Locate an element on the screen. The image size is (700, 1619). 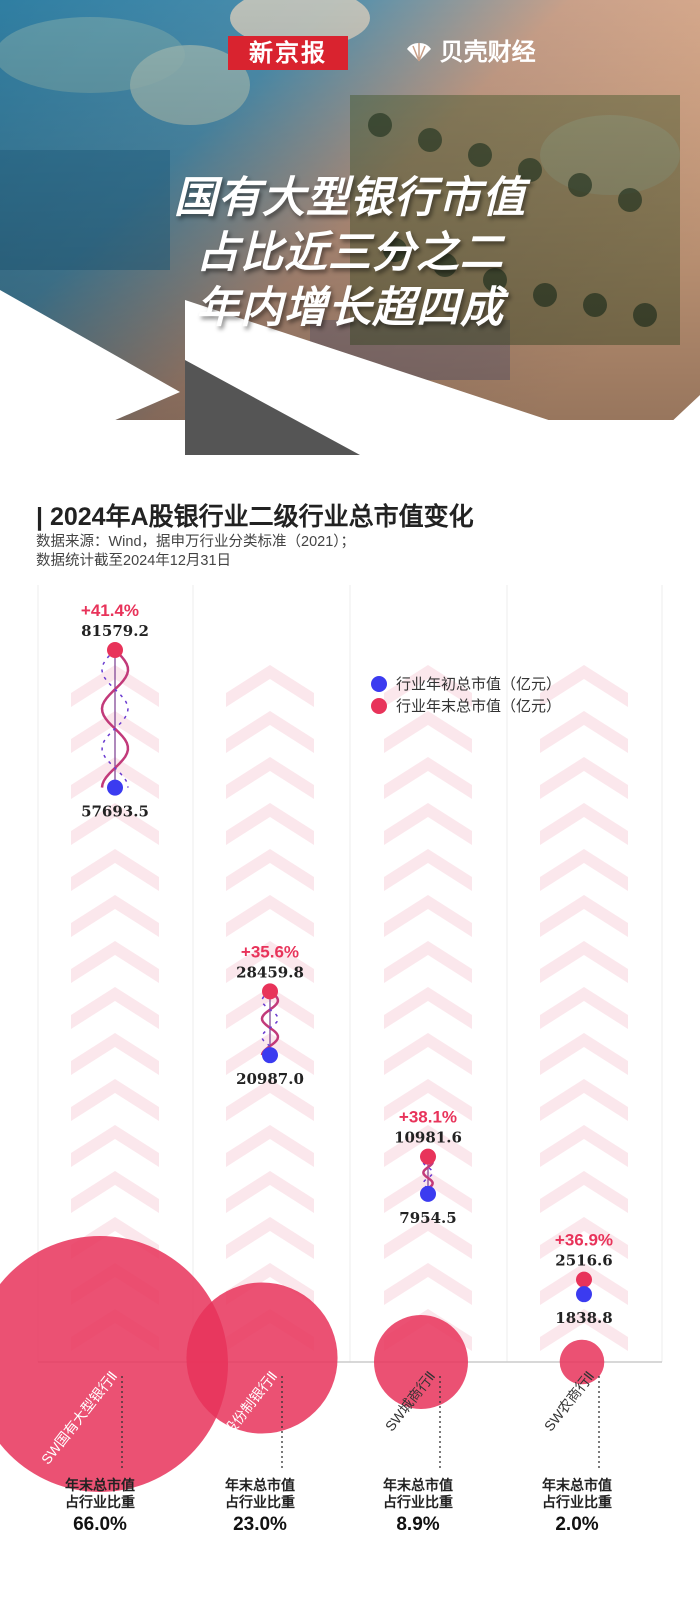
start-value-label: 1838.8 is located at coordinates (583, 1318).